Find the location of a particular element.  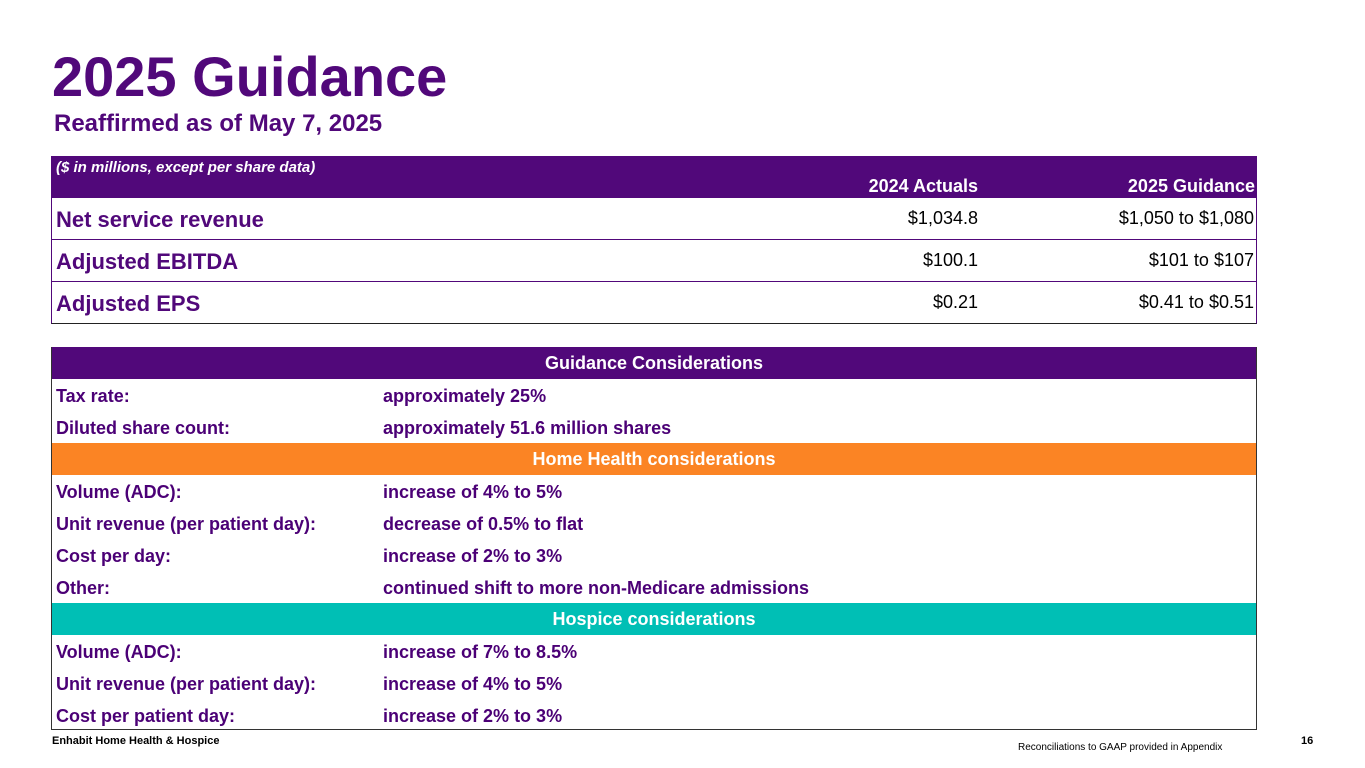

consideration-key: Other: is located at coordinates (83, 588).